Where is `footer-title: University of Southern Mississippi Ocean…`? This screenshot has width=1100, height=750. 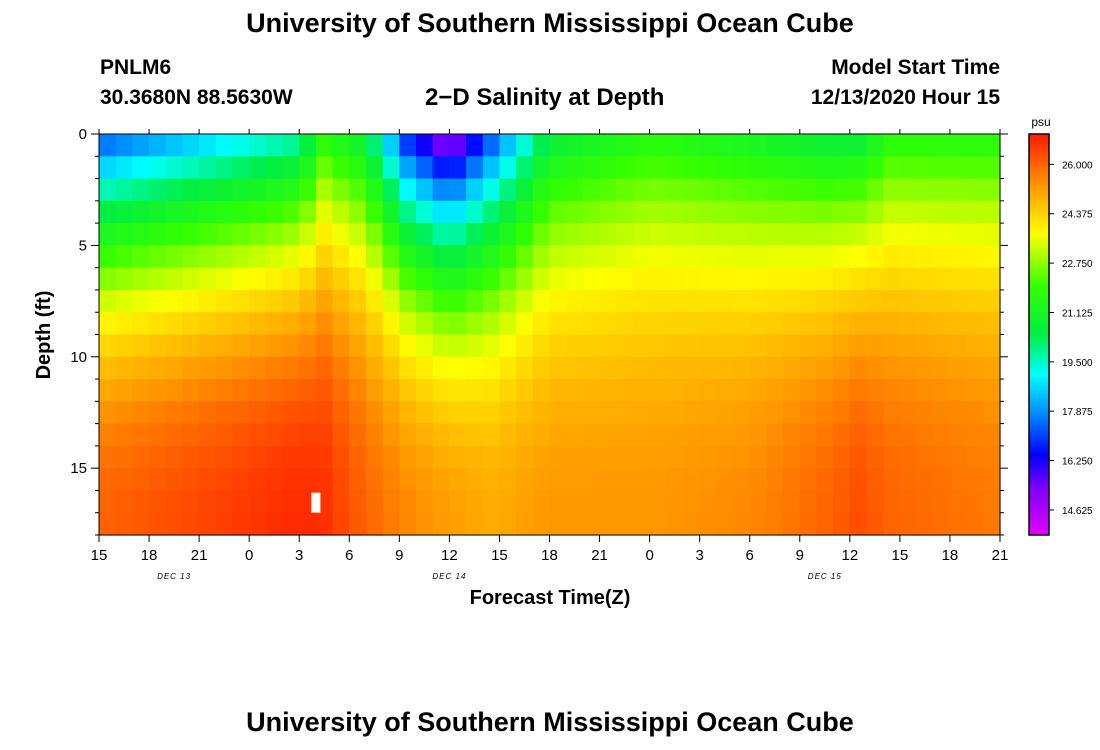 footer-title: University of Southern Mississippi Ocean… is located at coordinates (550, 722).